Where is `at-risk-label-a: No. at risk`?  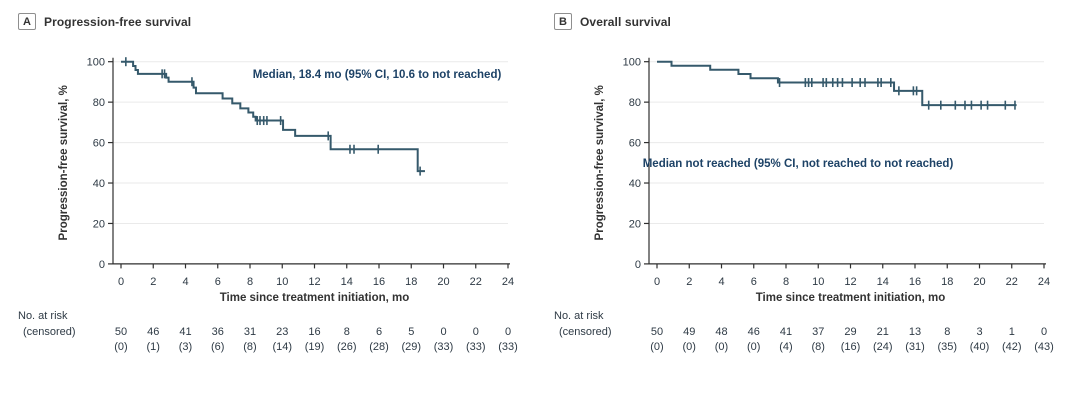
at-risk-label-a: No. at risk is located at coordinates (43, 316).